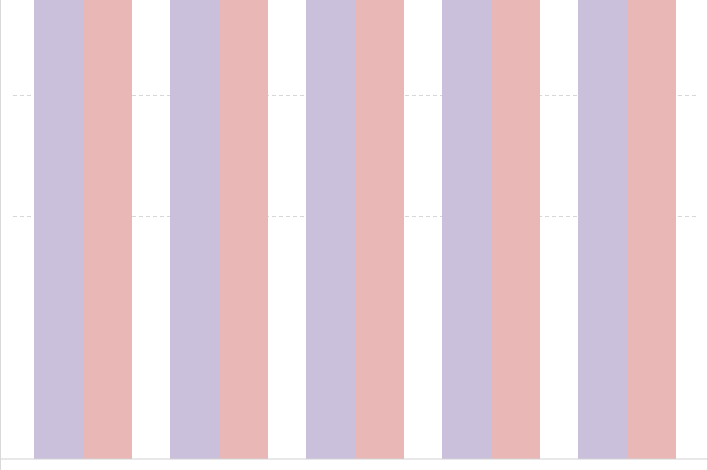 This screenshot has height=470, width=708. I want to click on bar-series2-cat4, so click(515, 230).